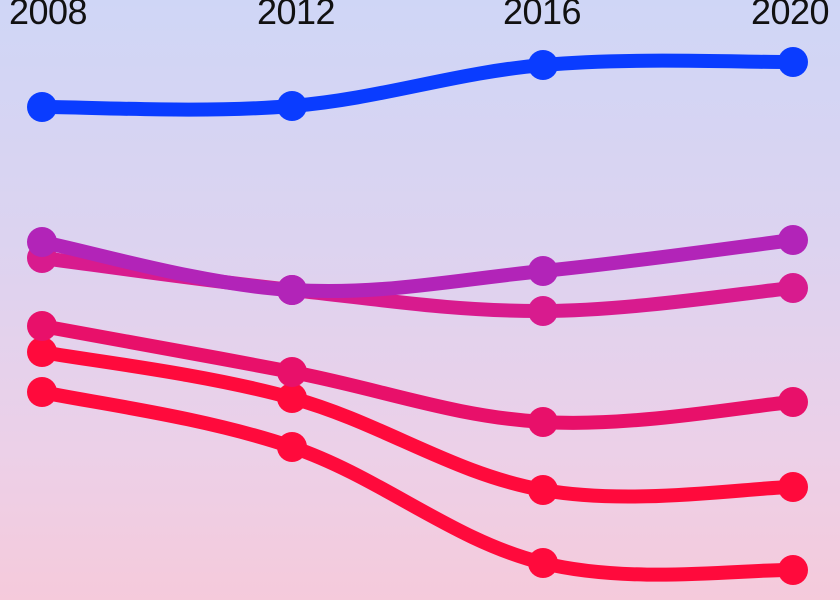 The height and width of the screenshot is (600, 840). Describe the element at coordinates (542, 16) in the screenshot. I see `year-label-2016: 2016` at that location.